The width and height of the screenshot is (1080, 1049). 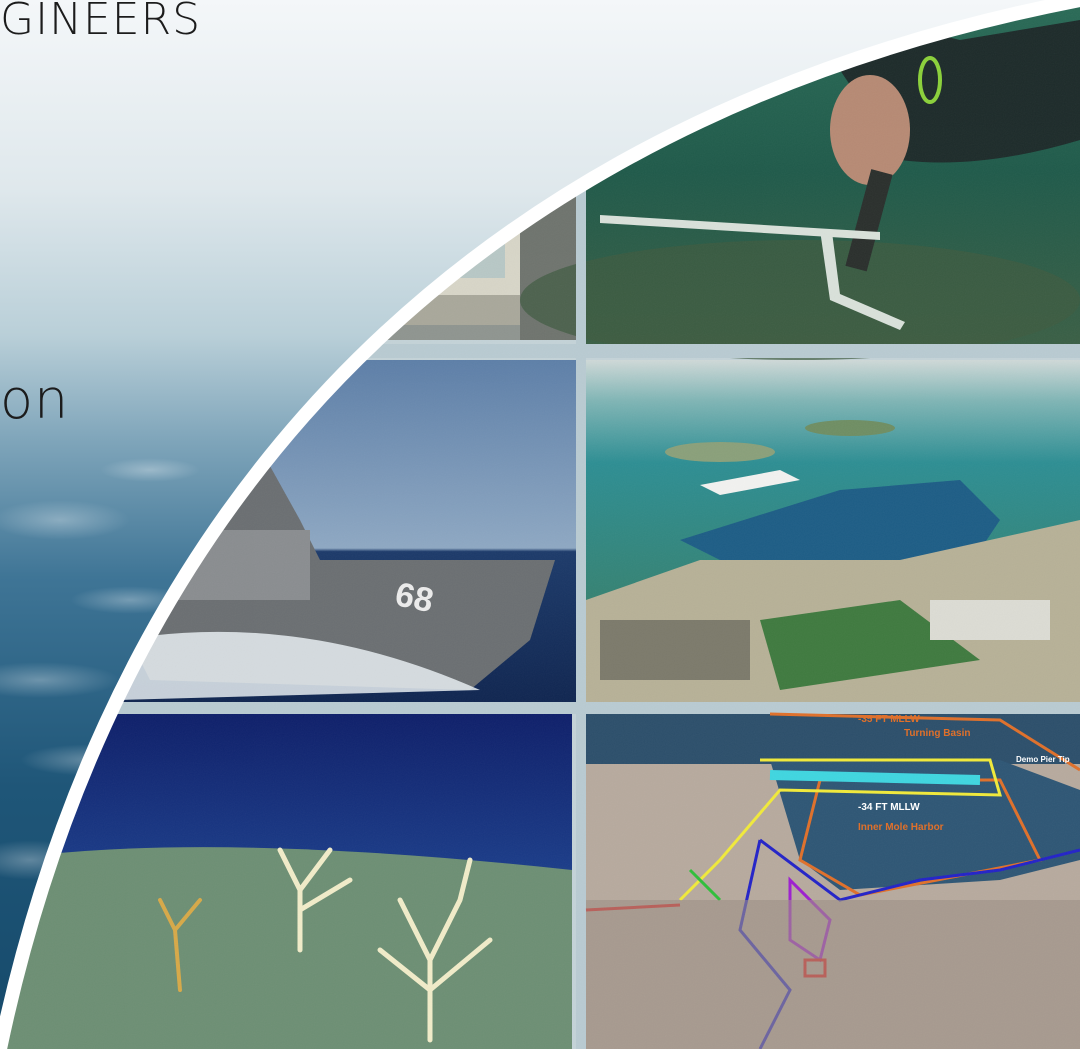 I want to click on slide-title-fragment: GINEERS, so click(x=101, y=22).